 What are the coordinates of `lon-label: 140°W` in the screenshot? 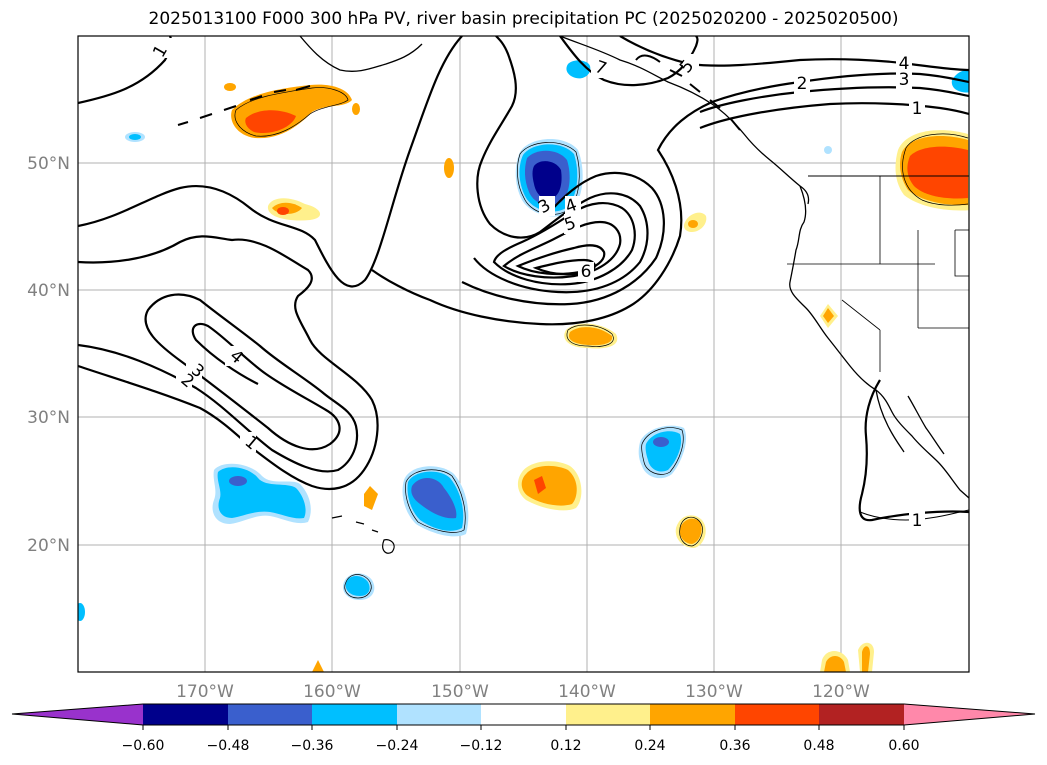 It's located at (587, 692).